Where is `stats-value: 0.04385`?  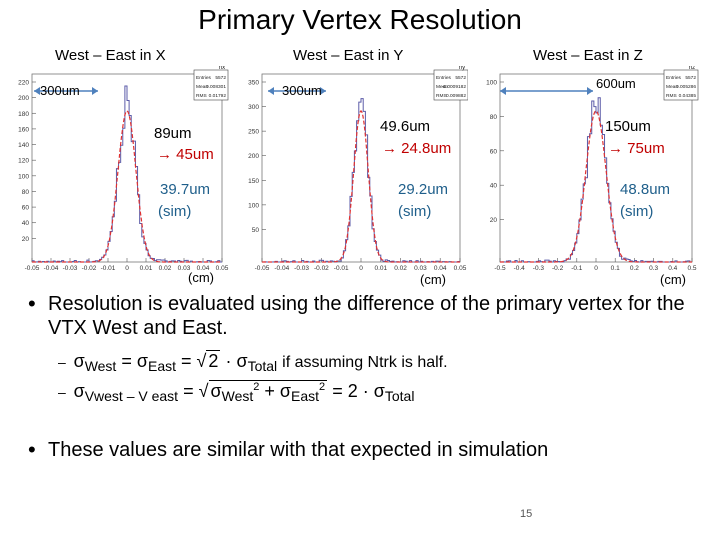
stats-value: 0.04385 is located at coordinates (688, 96).